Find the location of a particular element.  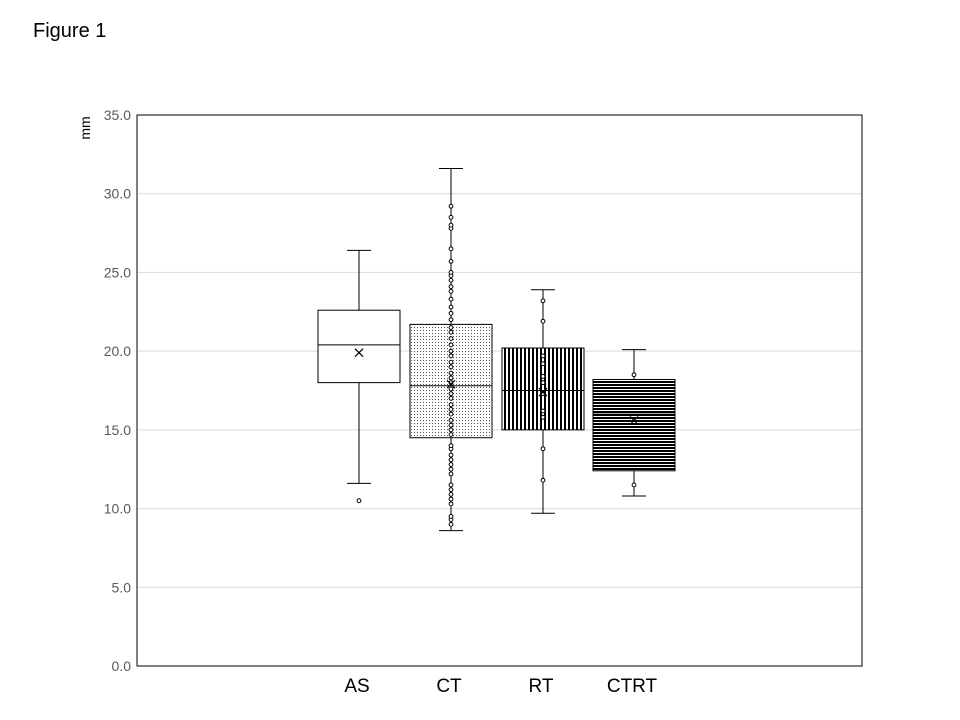

y-tick-label: 10.0 is located at coordinates (117, 509).